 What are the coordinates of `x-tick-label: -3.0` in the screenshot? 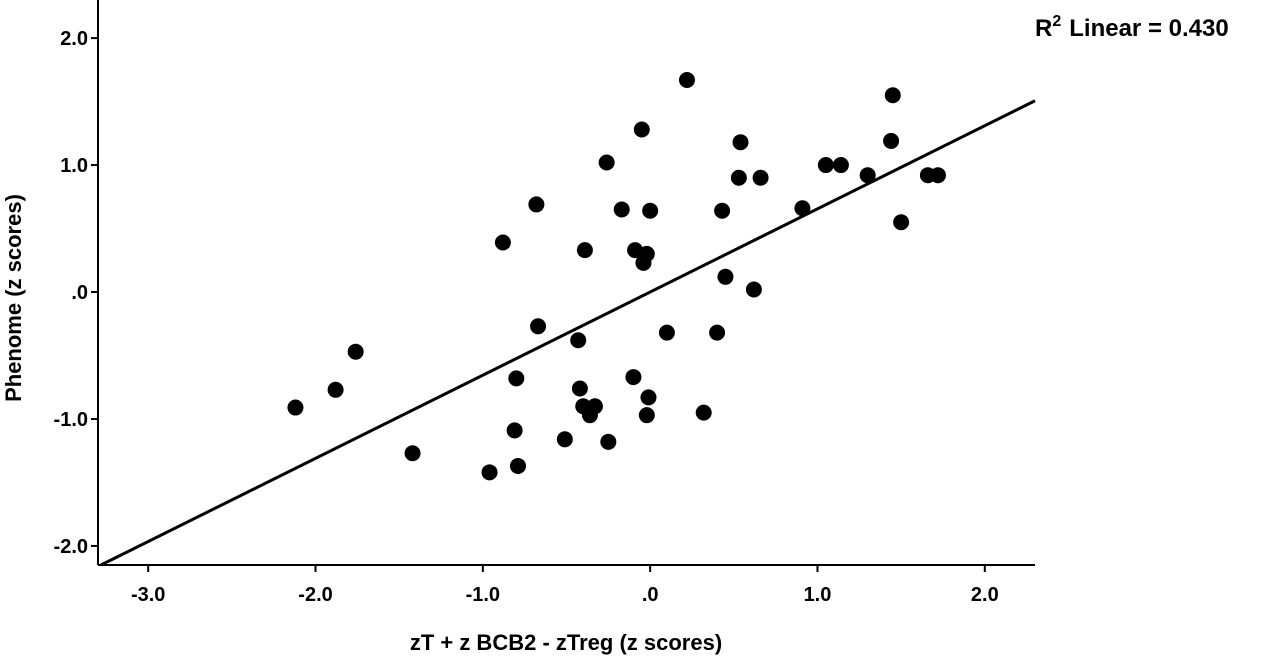 It's located at (148, 595).